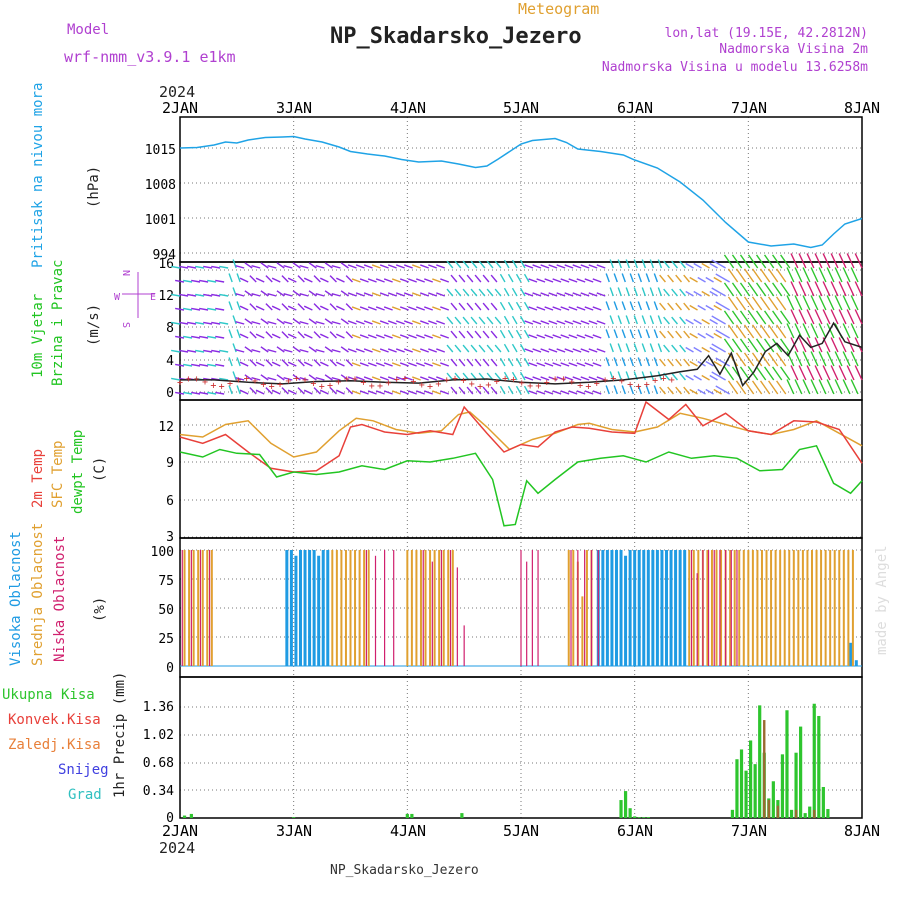 This screenshot has width=900, height=900. Describe the element at coordinates (456, 36) in the screenshot. I see `page-title: NP_Skadarsko_Jezero` at that location.